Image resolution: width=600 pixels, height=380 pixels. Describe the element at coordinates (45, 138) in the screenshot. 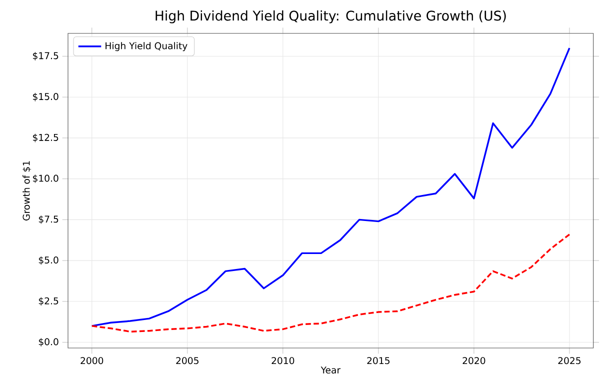

I see `y-tick-label: $12.5` at that location.